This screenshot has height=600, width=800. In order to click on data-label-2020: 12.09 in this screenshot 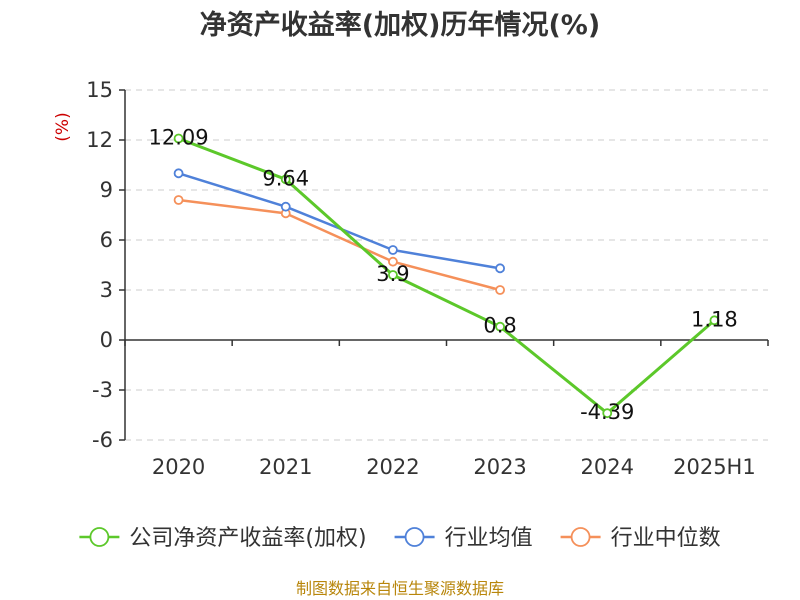, I will do `click(179, 138)`.